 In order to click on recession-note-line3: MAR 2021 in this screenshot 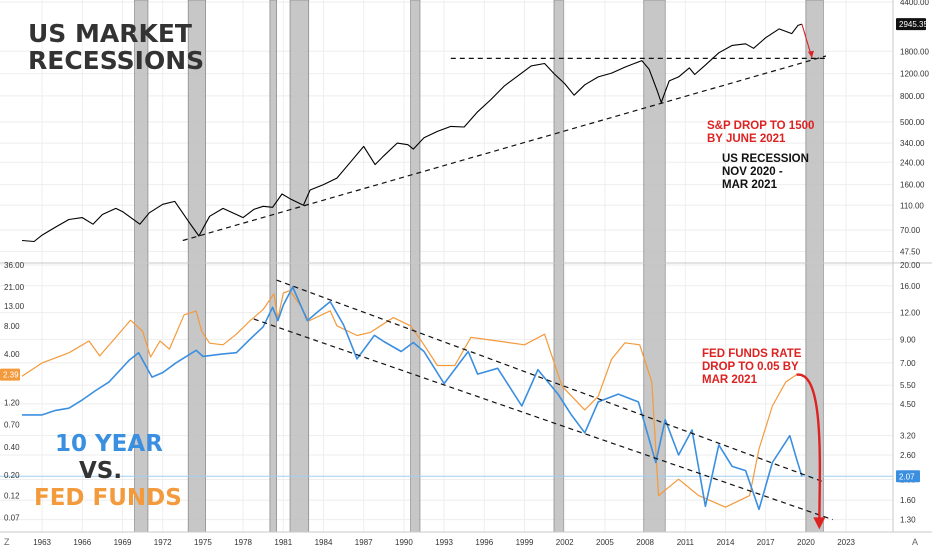, I will do `click(750, 185)`.